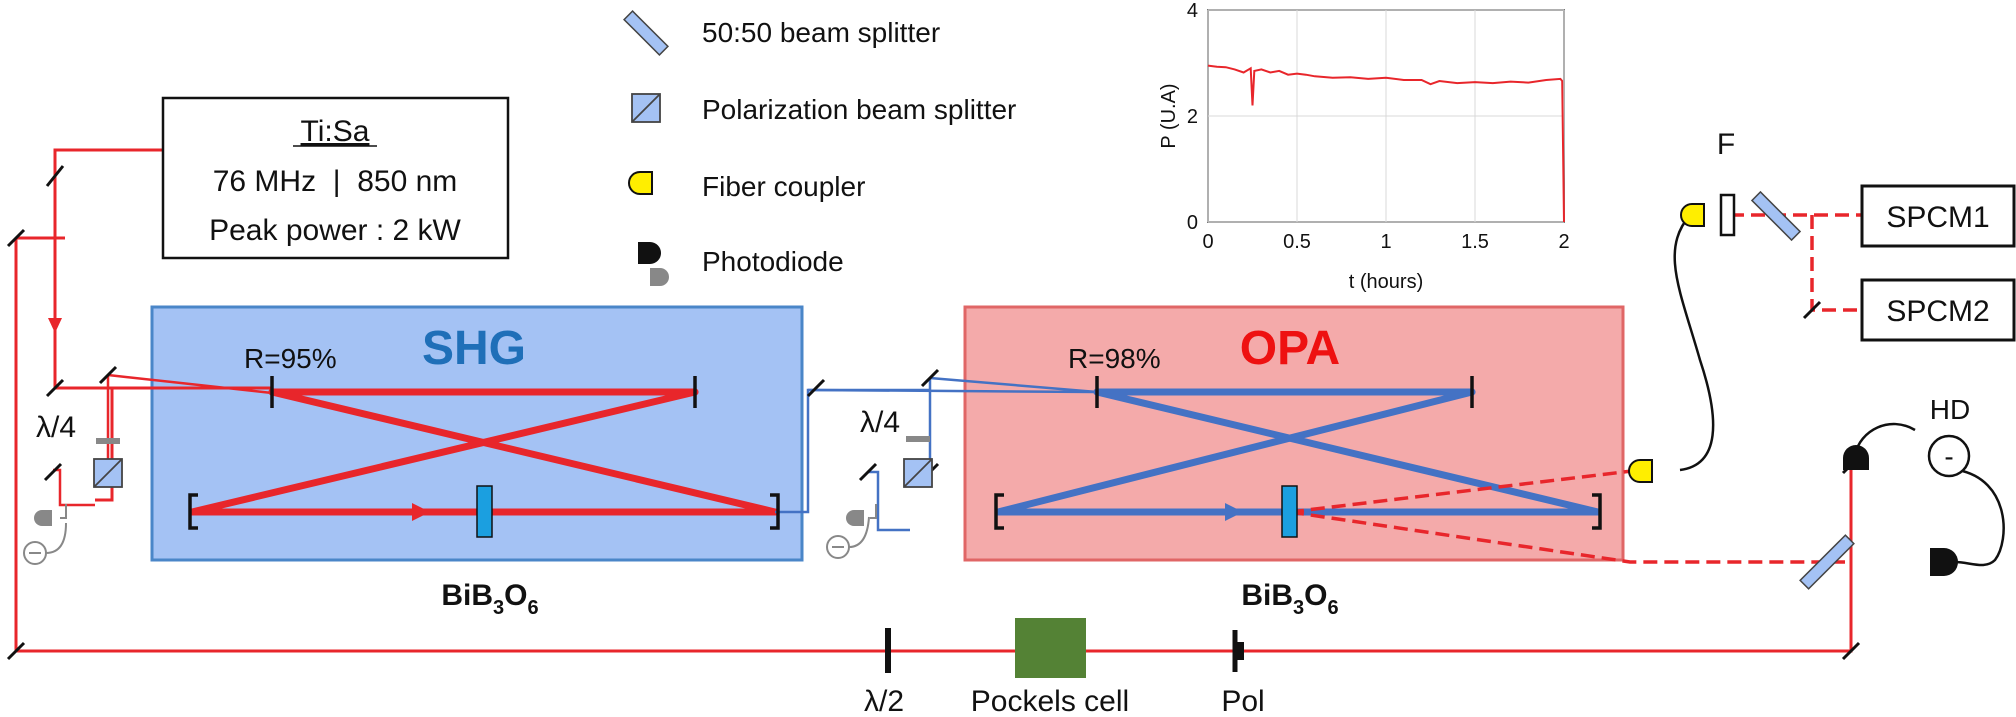  I want to click on pockels-cell, so click(1050, 648).